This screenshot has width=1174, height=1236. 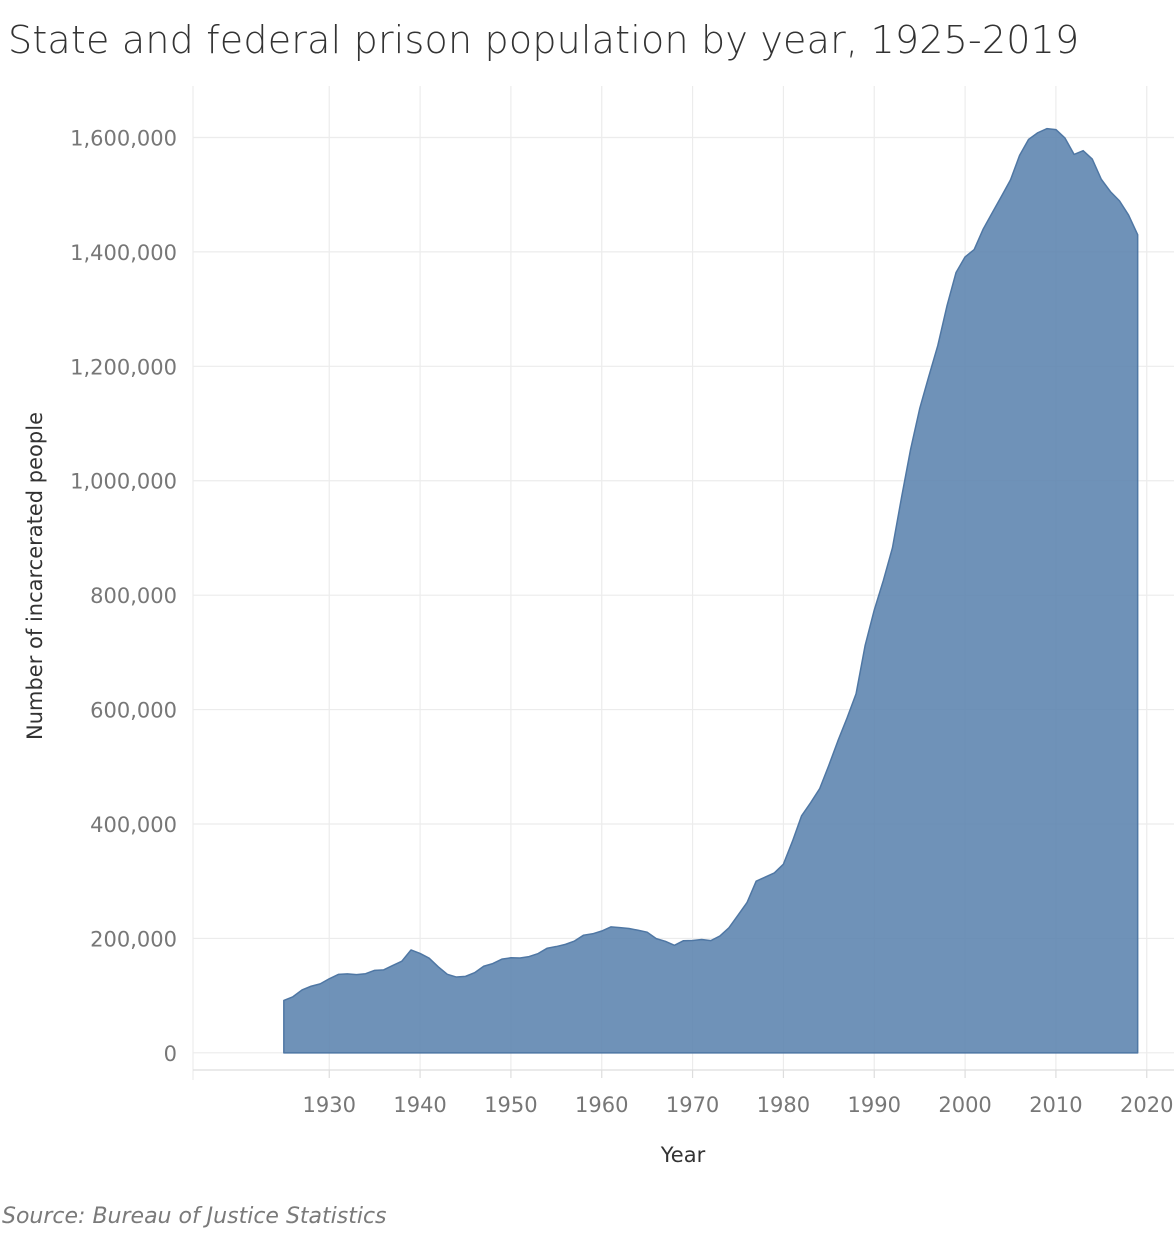 What do you see at coordinates (692, 1105) in the screenshot?
I see `x-tick-label-1970: 1970` at bounding box center [692, 1105].